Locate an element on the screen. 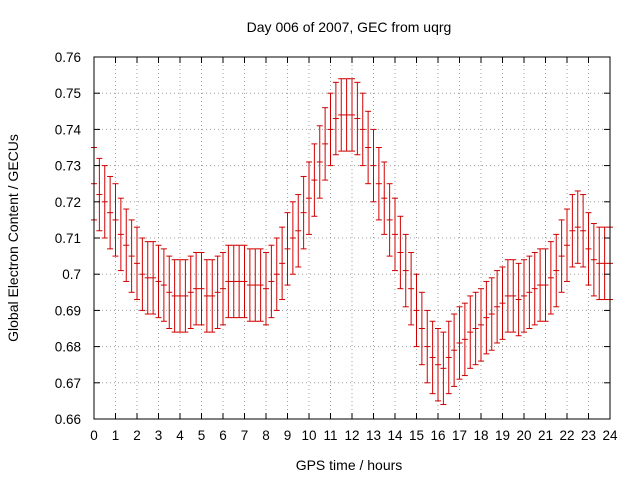 This screenshot has height=480, width=640. x-tick-label: 4 is located at coordinates (180, 435).